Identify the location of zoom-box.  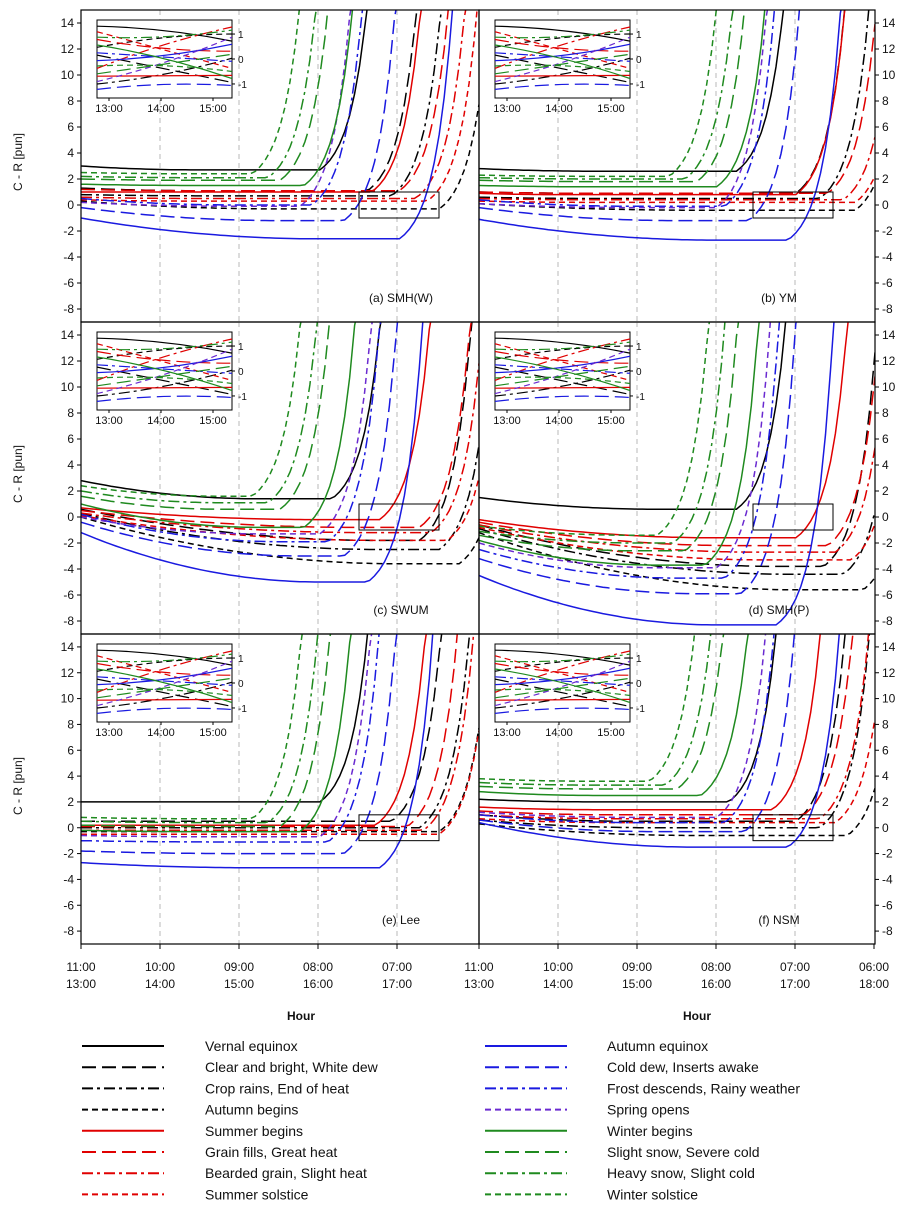
(399, 517).